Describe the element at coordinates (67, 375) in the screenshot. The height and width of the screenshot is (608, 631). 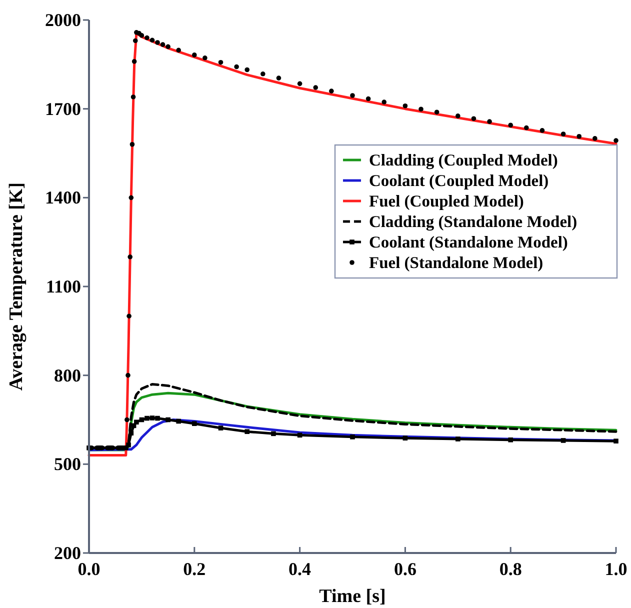
I see `y-tick-label: 800` at that location.